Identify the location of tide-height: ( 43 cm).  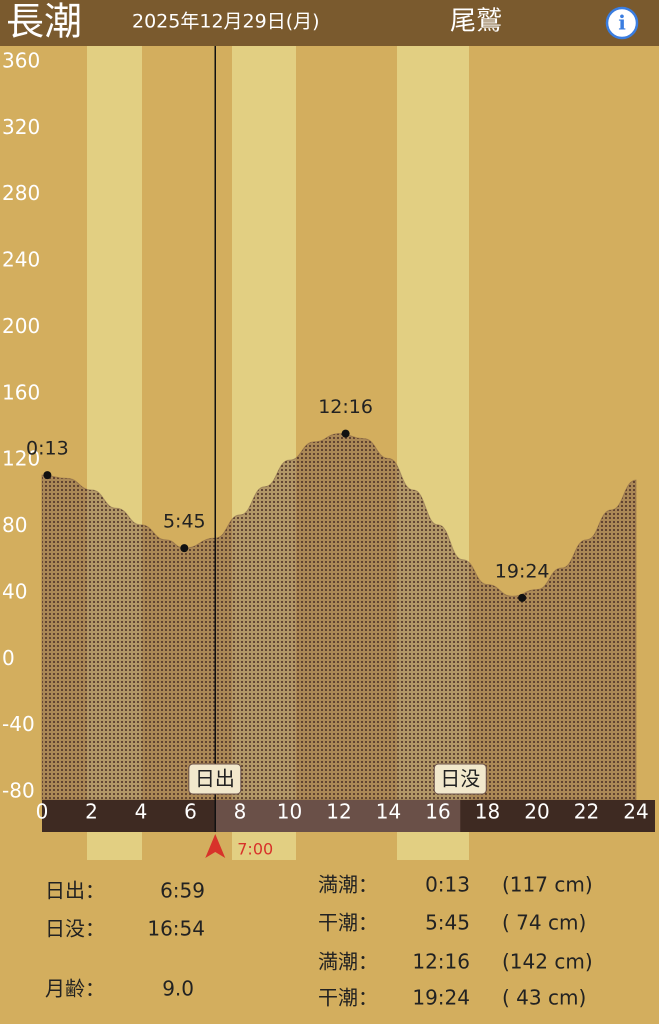
(544, 998).